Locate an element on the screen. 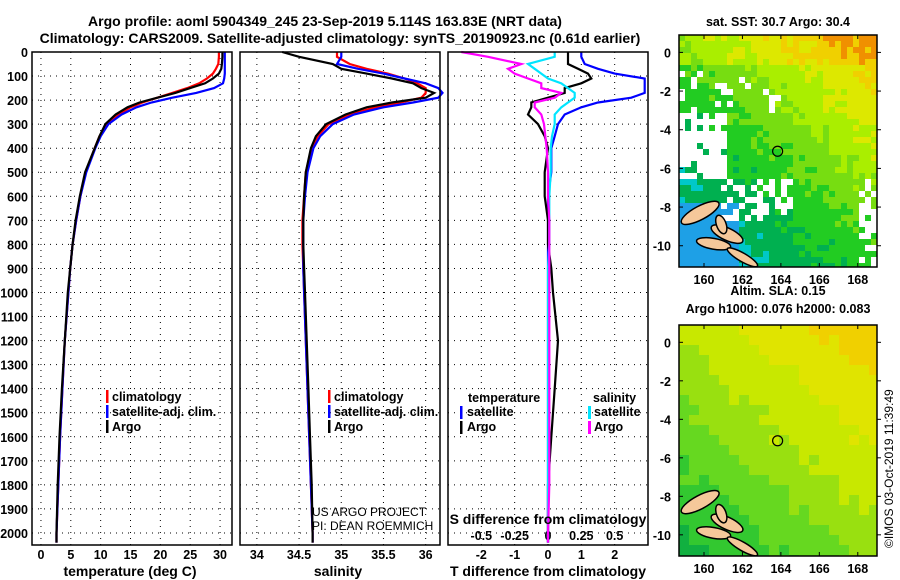 The width and height of the screenshot is (900, 580). x-tick-label: 5 is located at coordinates (70, 555).